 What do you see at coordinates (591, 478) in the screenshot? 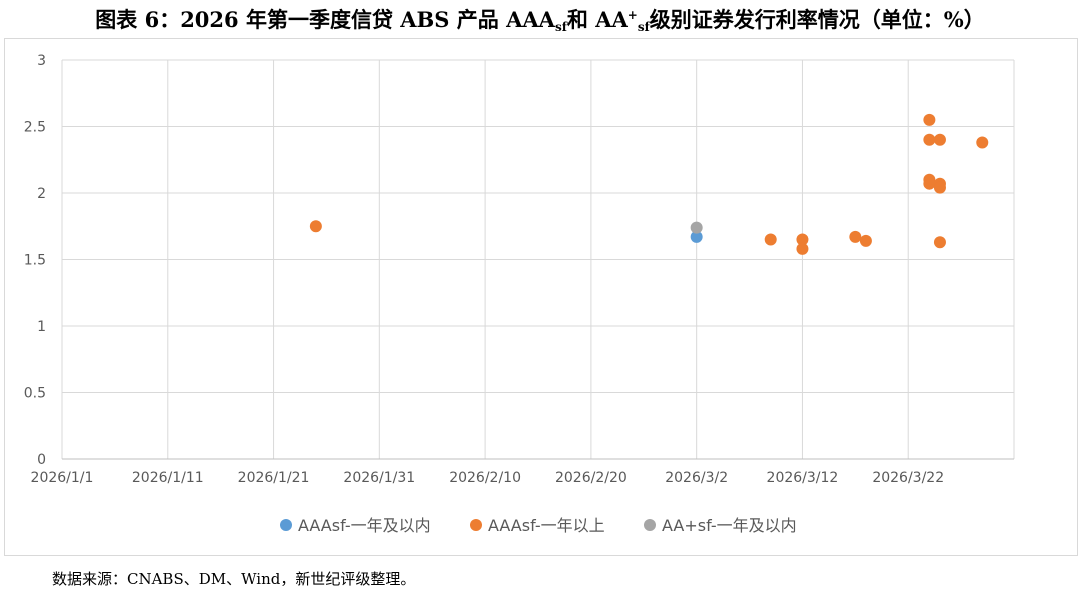
I see `x-tick-label: 2026/2/20` at bounding box center [591, 478].